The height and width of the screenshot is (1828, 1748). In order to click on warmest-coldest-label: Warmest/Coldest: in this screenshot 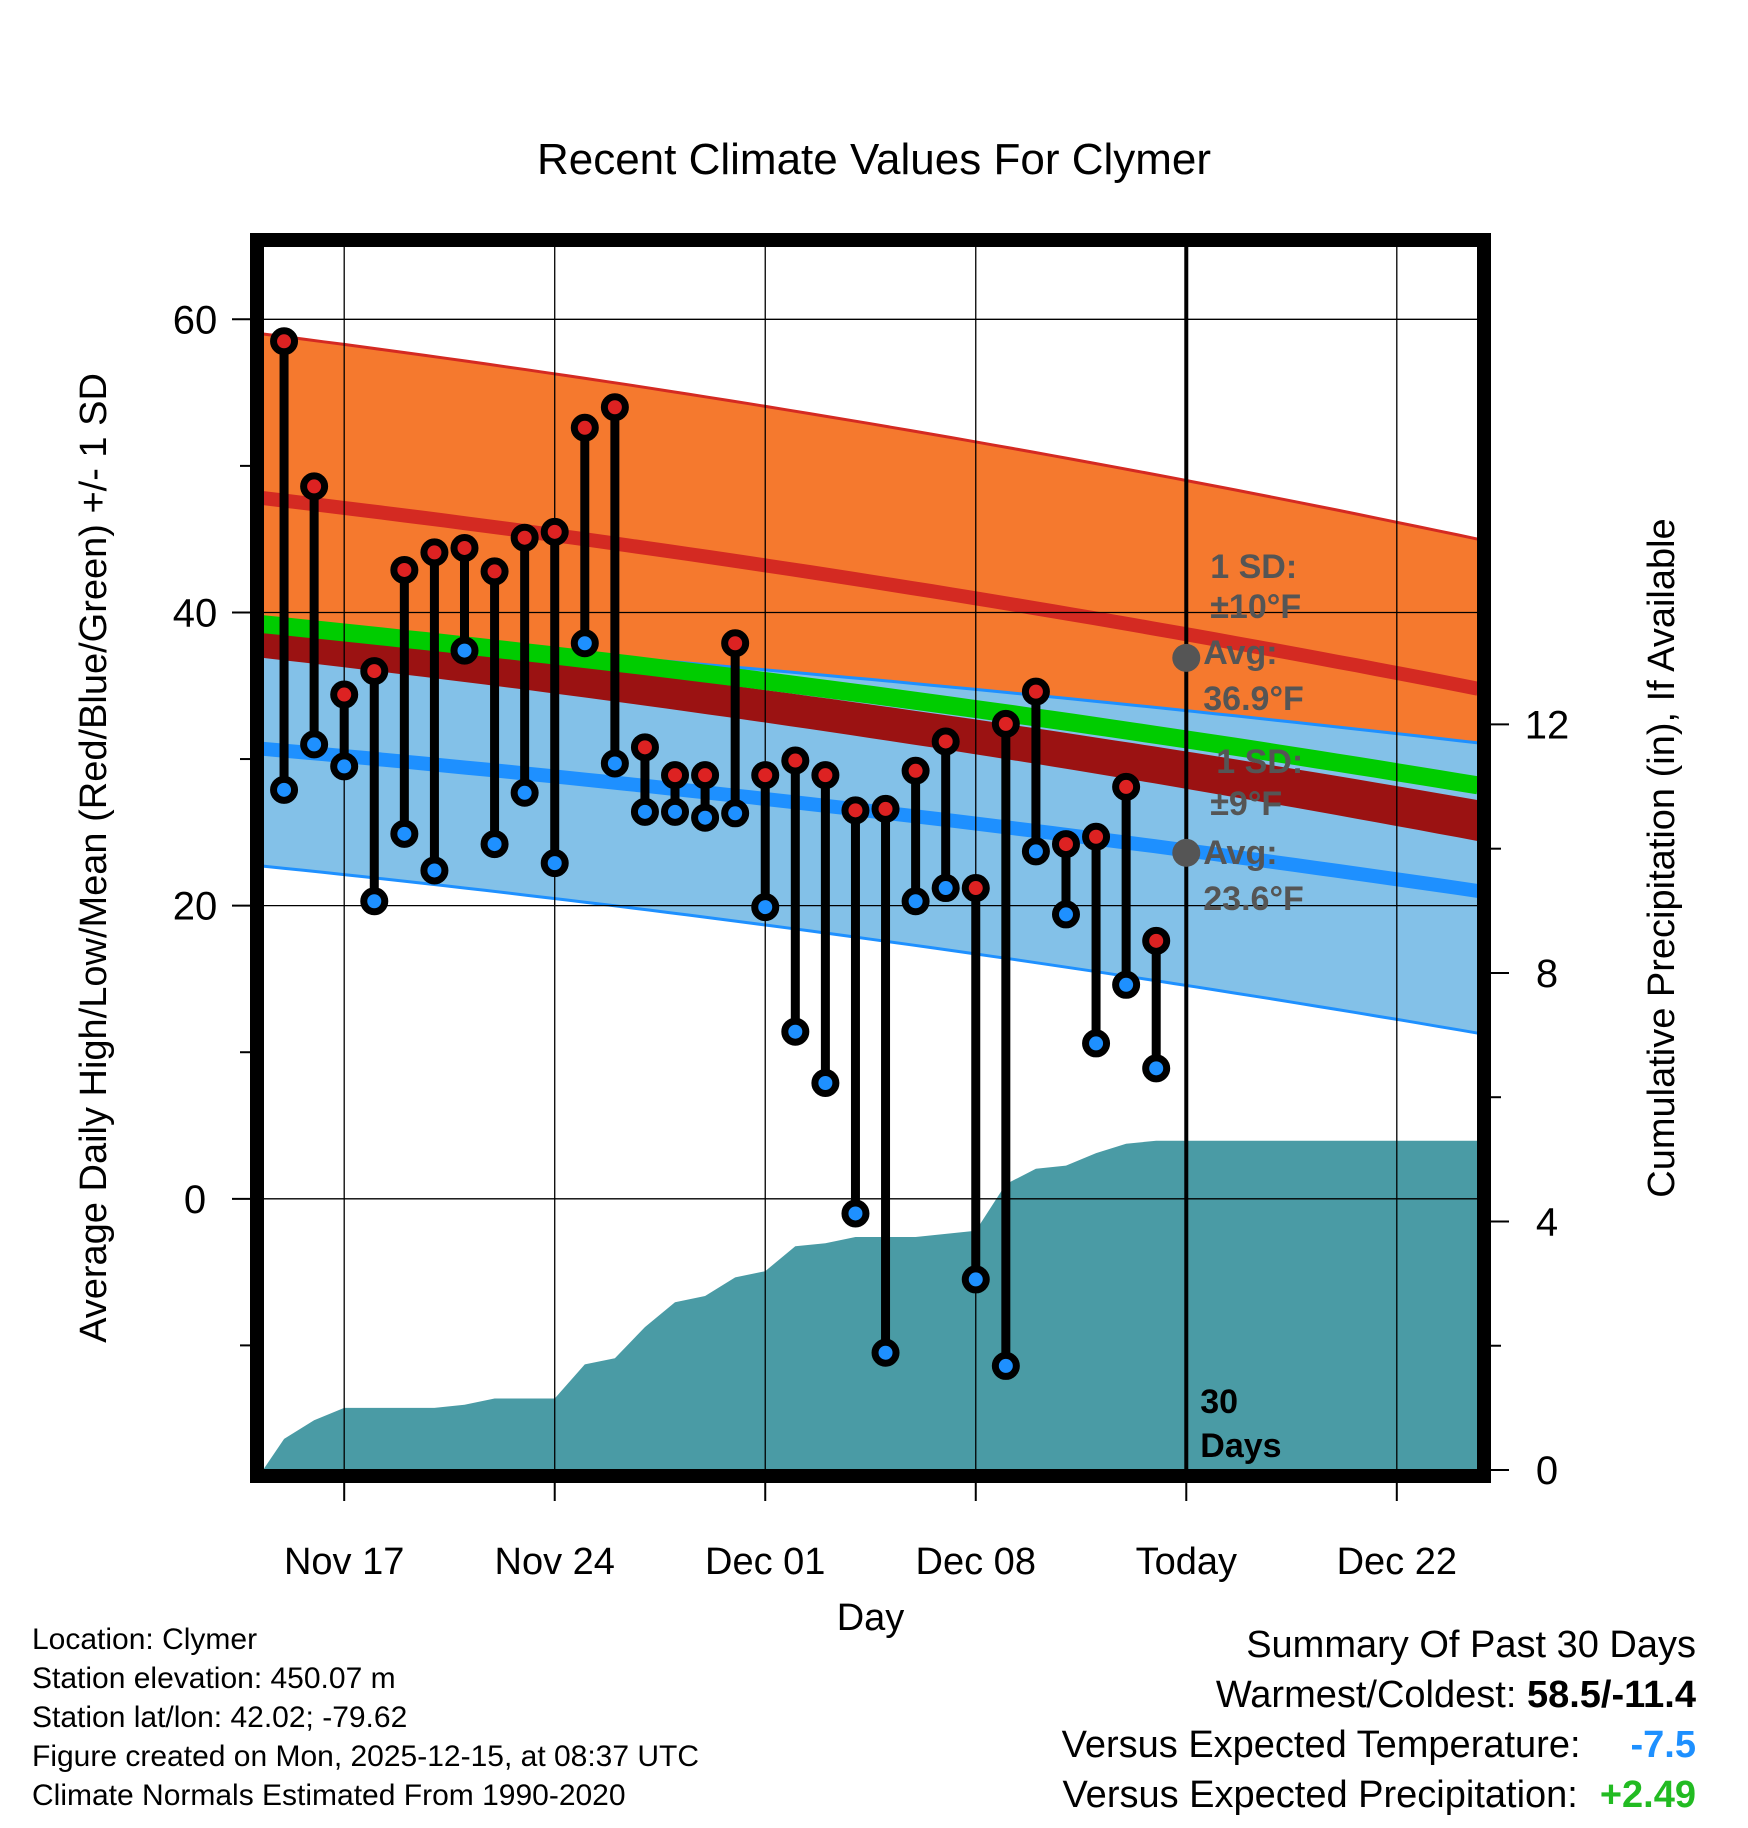, I will do `click(1366, 1695)`.